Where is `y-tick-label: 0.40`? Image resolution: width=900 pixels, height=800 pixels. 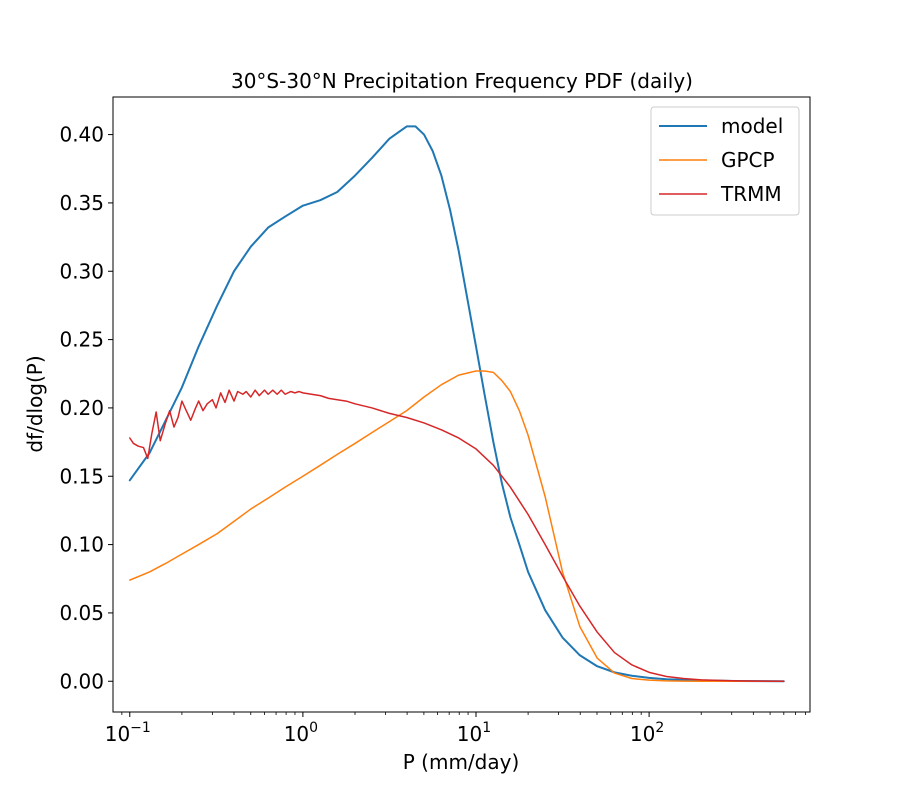
y-tick-label: 0.40 is located at coordinates (81, 135).